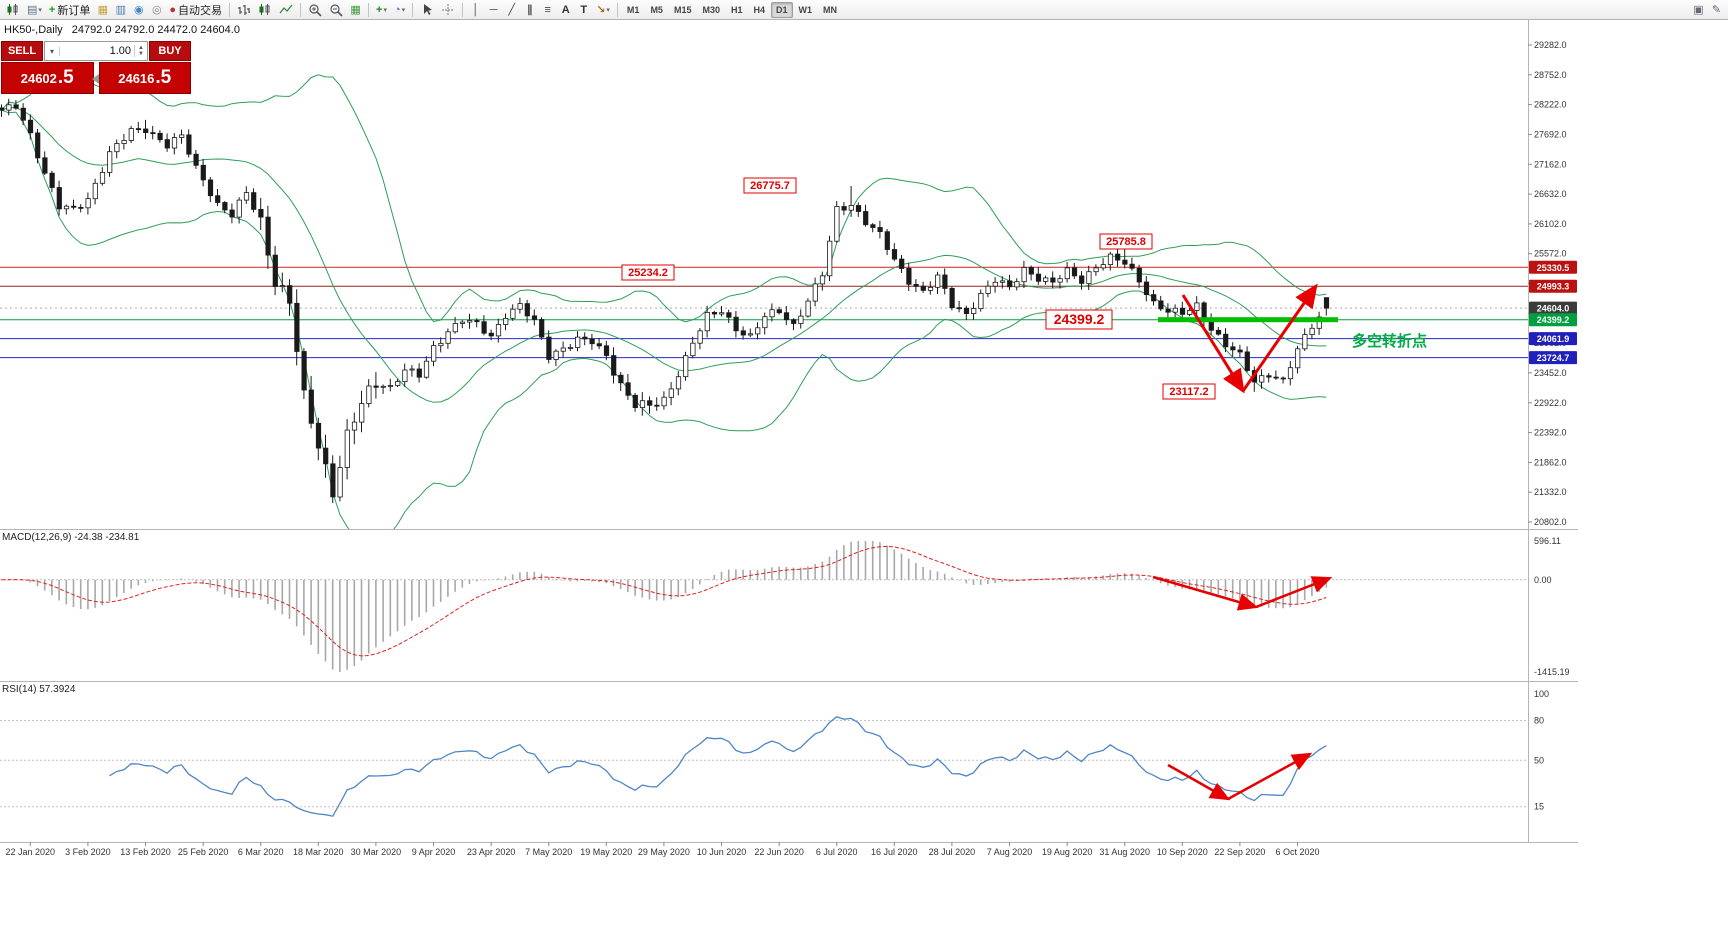  I want to click on timeframe-h4: H4, so click(759, 9).